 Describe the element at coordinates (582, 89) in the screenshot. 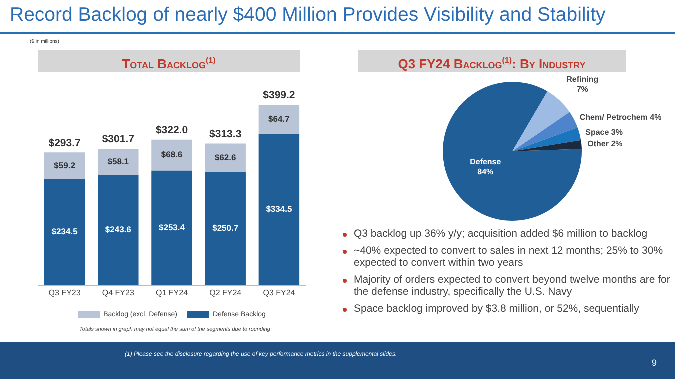

I see `data-label: 7%` at that location.